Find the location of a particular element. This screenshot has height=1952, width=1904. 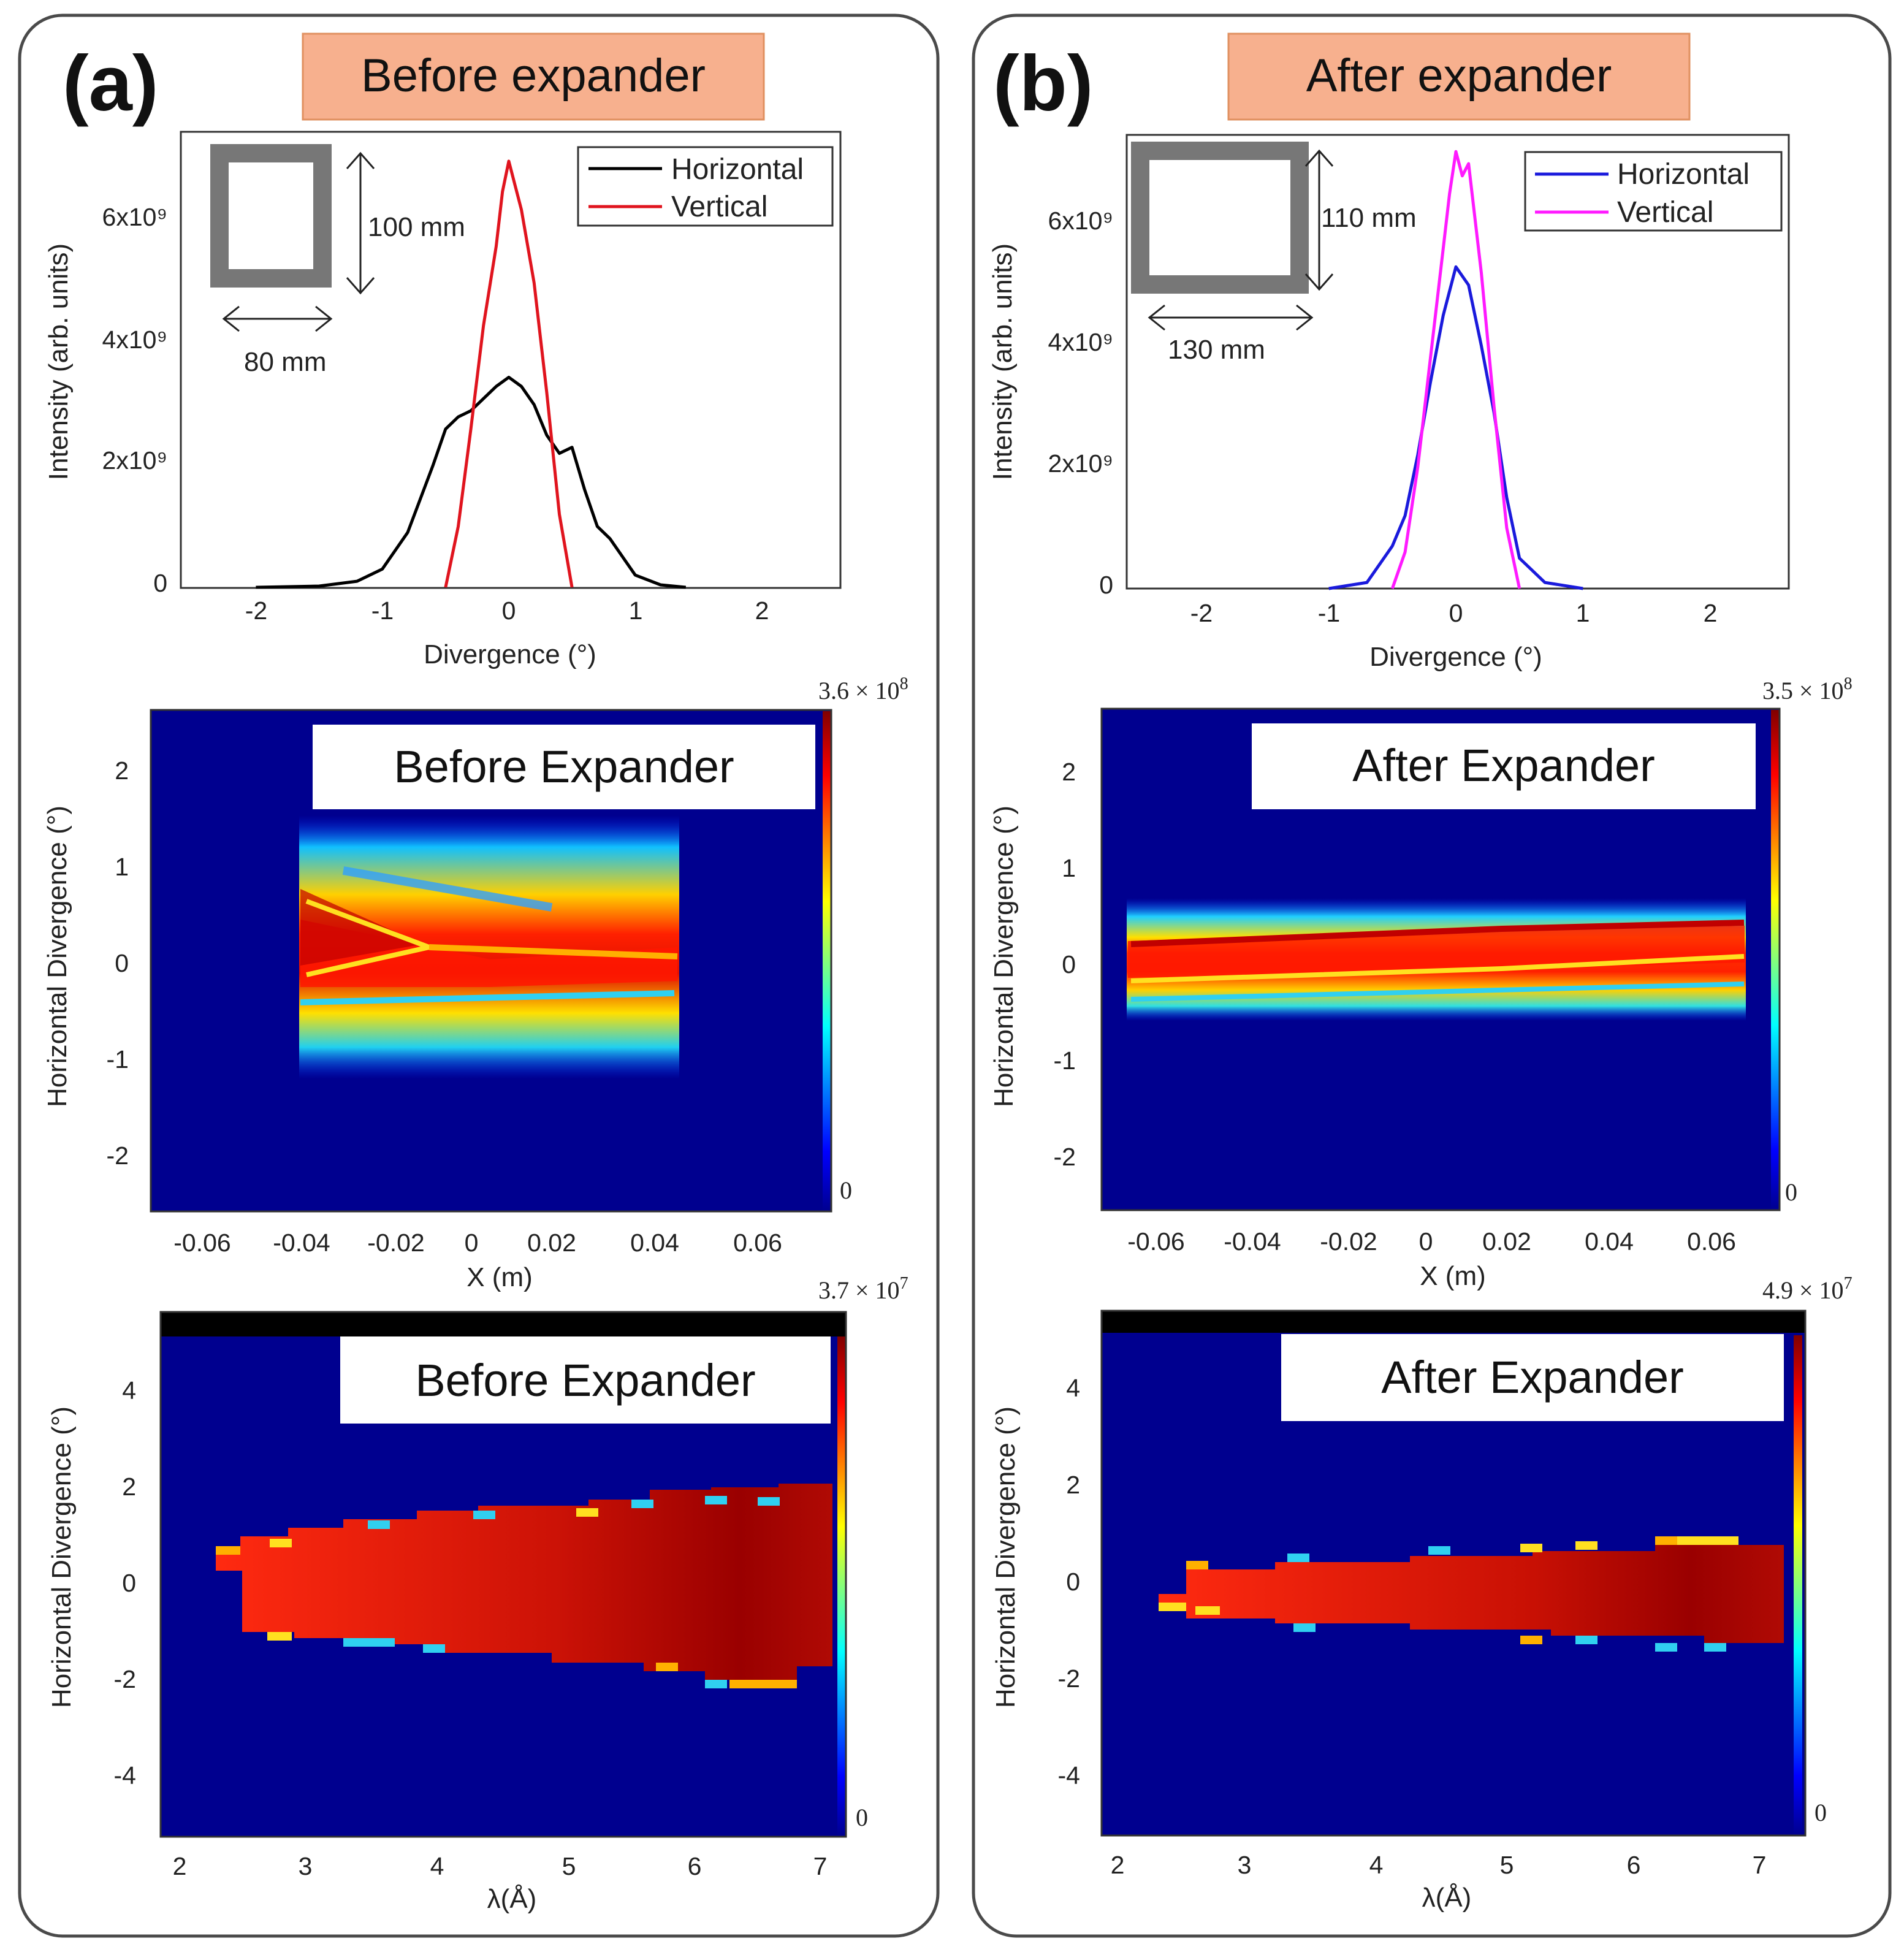

legend-b-vertical-label: Vertical is located at coordinates (1665, 212).